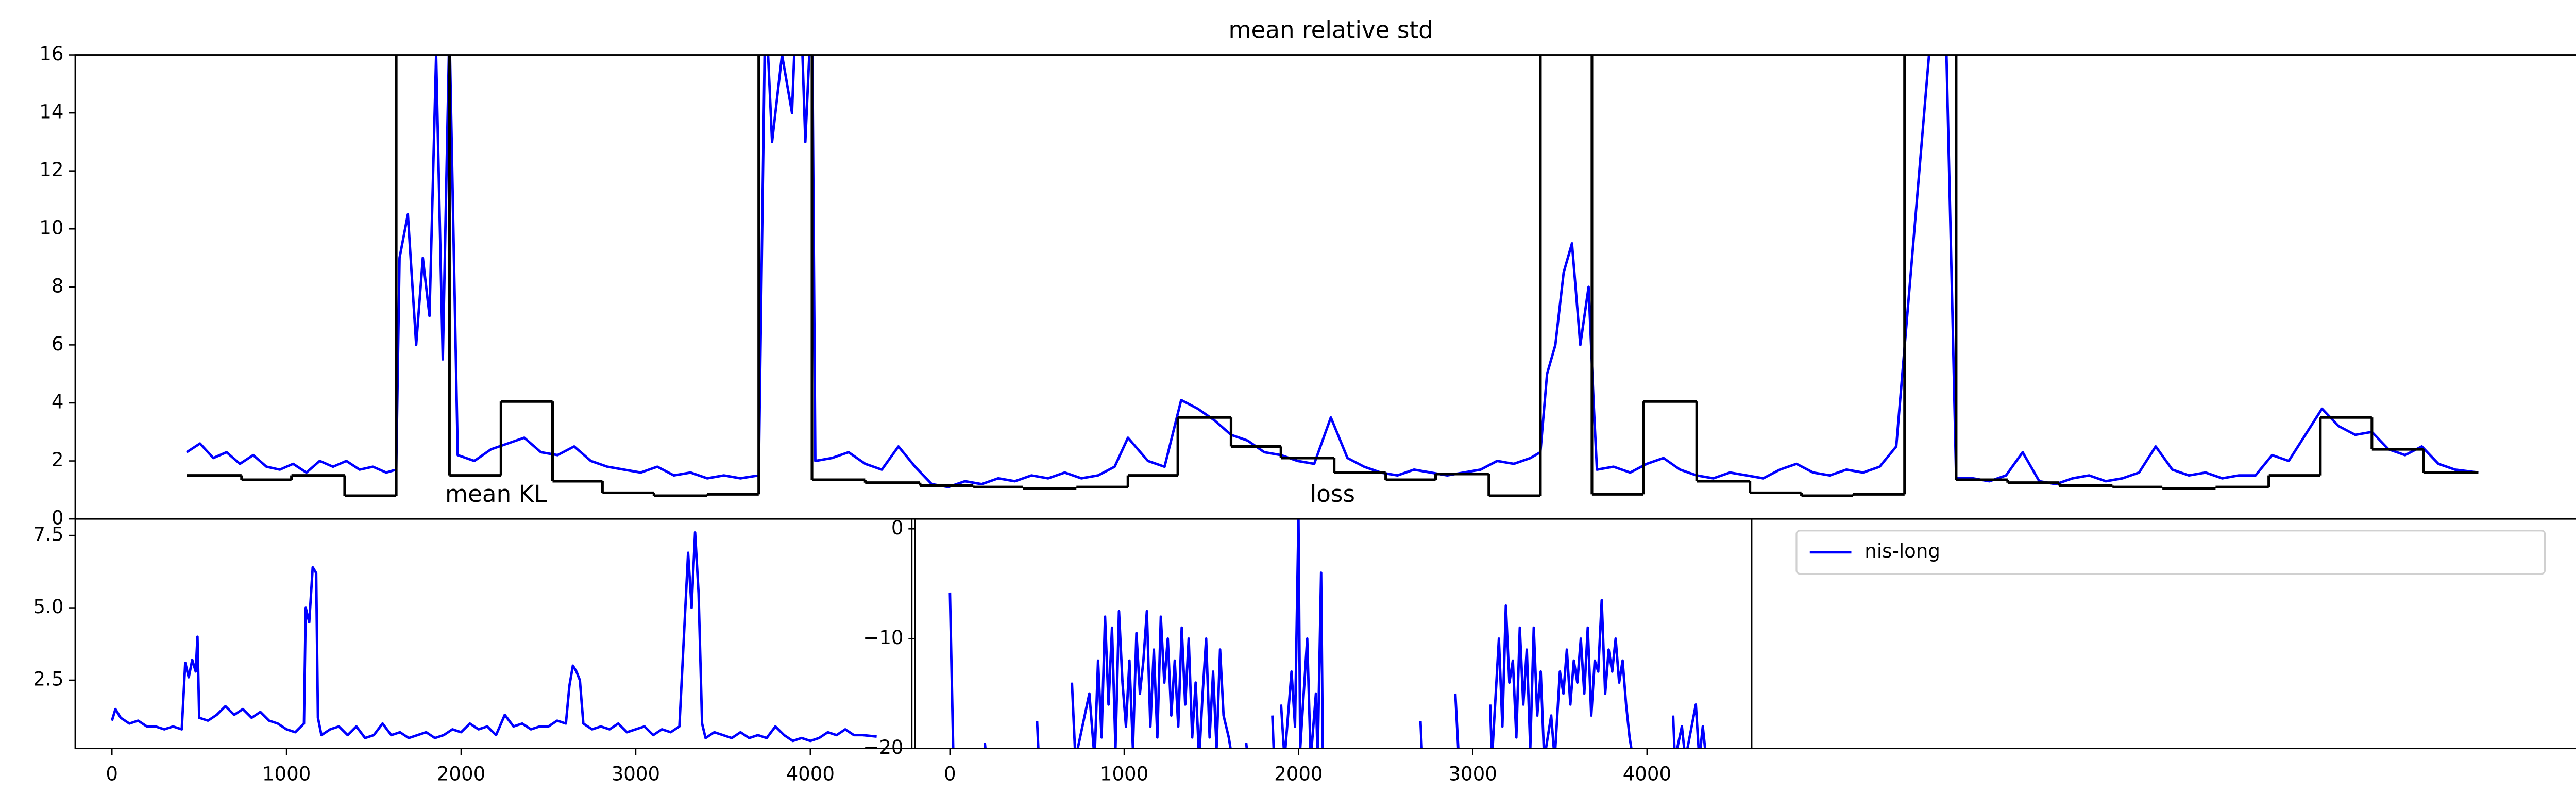  What do you see at coordinates (51, 112) in the screenshot?
I see `y-tick-label: 14` at bounding box center [51, 112].